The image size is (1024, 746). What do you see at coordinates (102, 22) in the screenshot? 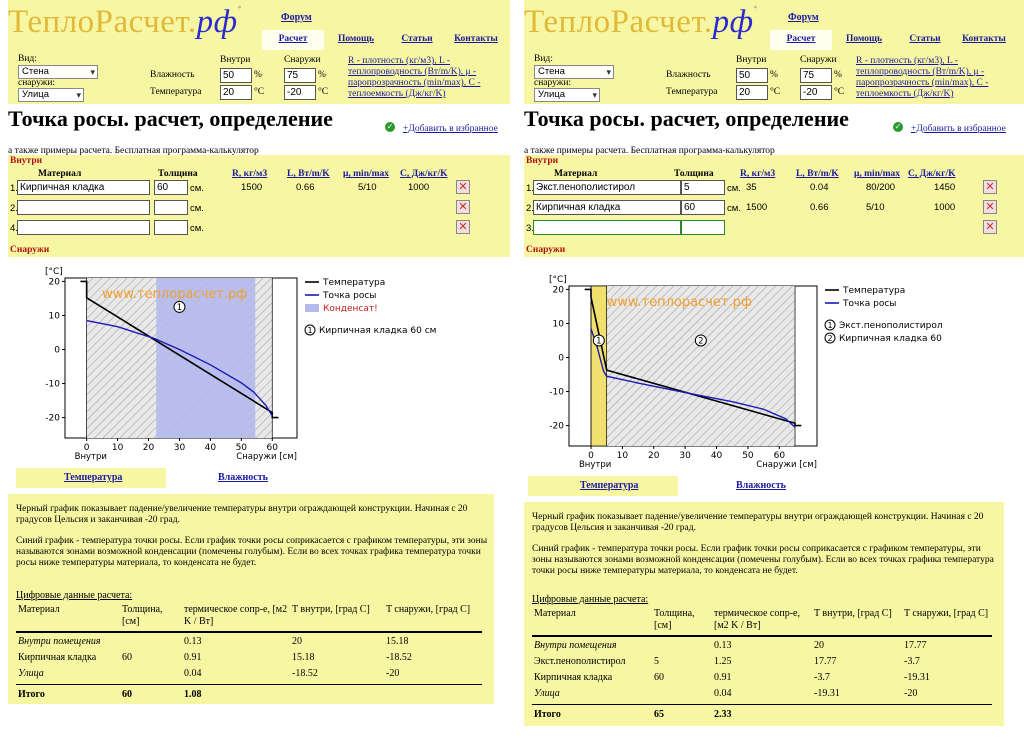
I see `logo-text: ТеплоРасчет.` at bounding box center [102, 22].